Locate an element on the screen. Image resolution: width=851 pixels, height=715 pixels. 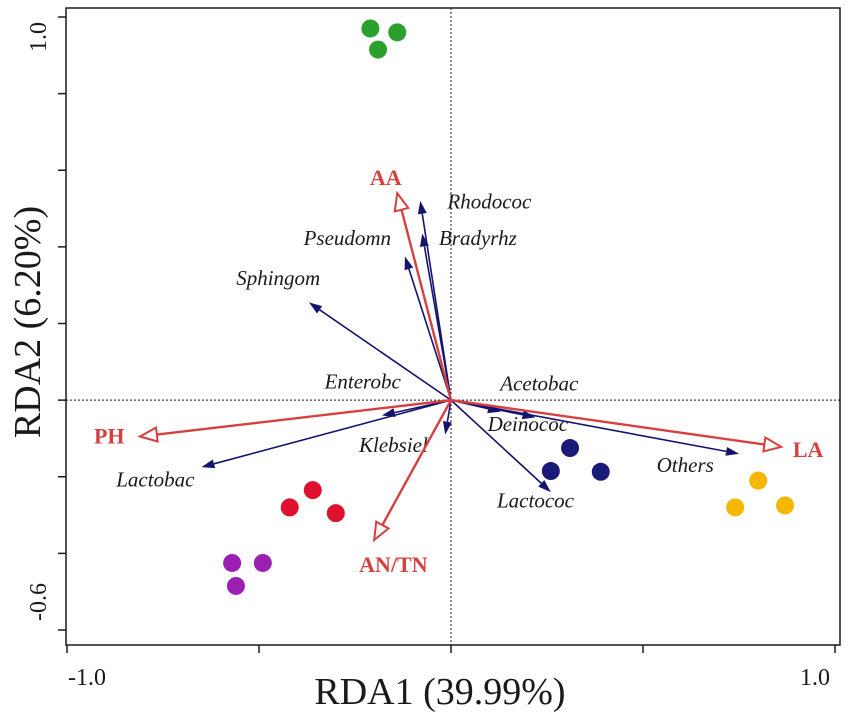
species-arrowhead-bradyrhz is located at coordinates (424, 240).